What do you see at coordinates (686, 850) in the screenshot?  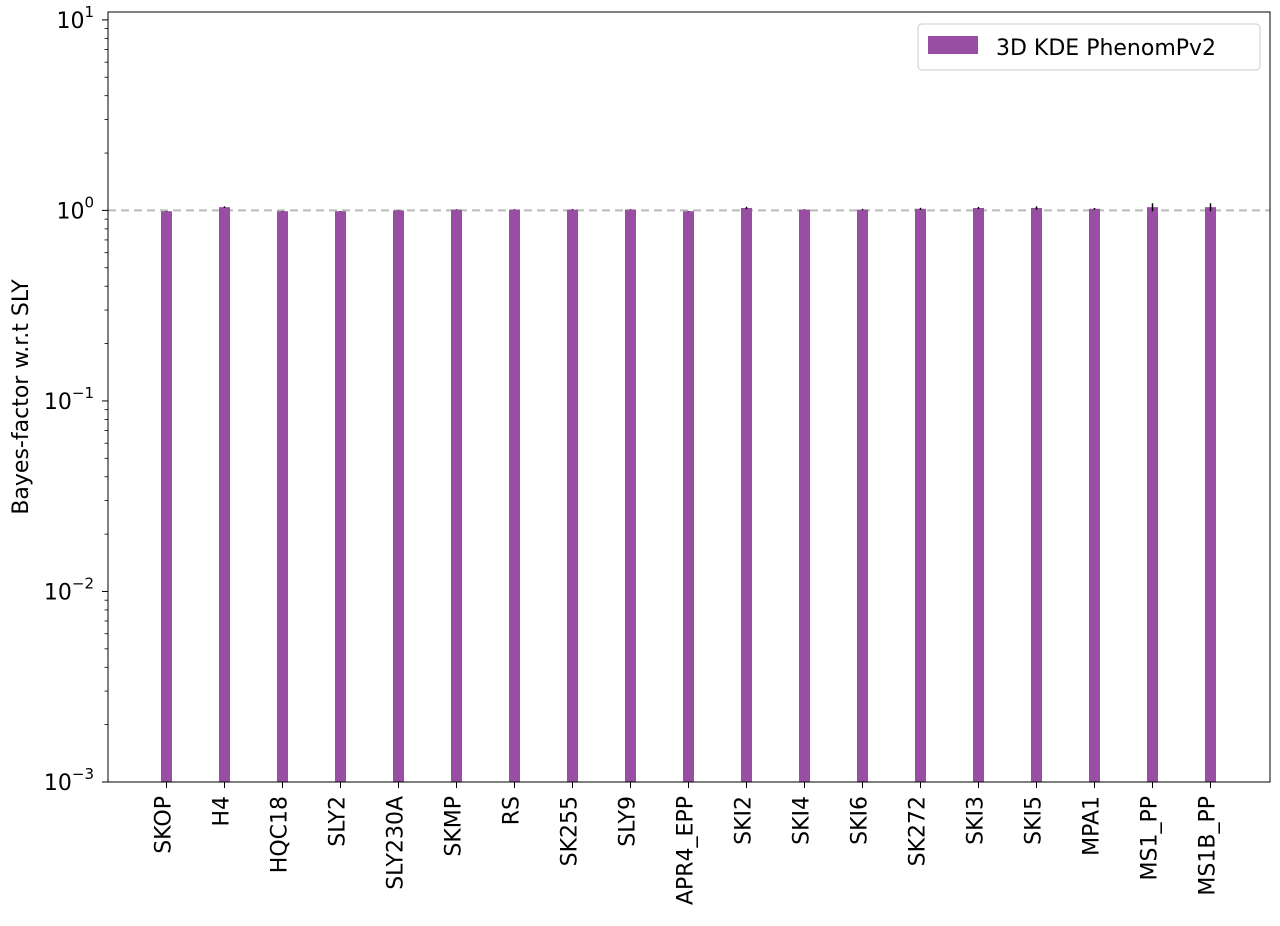 I see `x-tick-label: APR4_EPP` at bounding box center [686, 850].